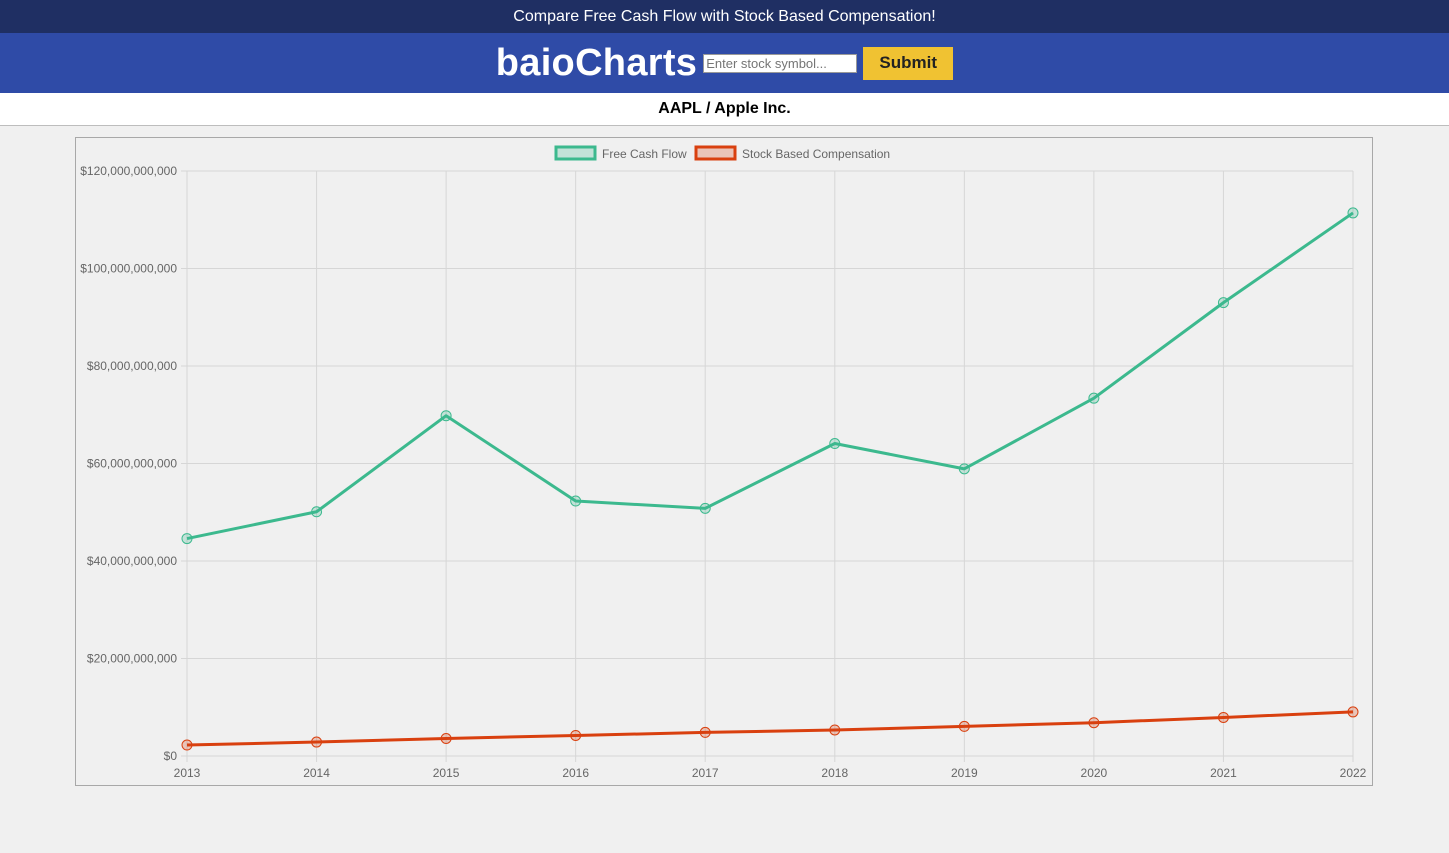  Describe the element at coordinates (908, 63) in the screenshot. I see `submit-button: Submit` at that location.